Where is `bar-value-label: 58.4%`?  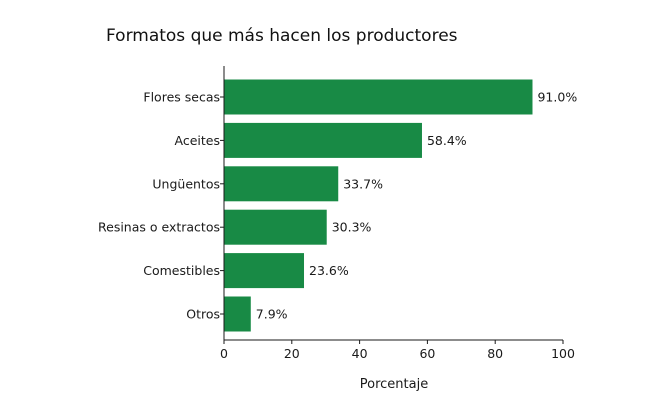
bar-value-label: 58.4% is located at coordinates (447, 140).